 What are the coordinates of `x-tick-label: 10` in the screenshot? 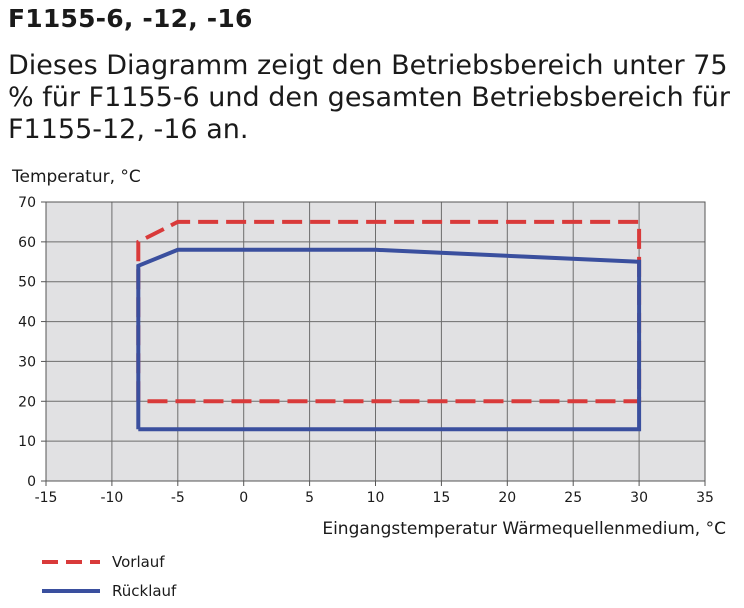 It's located at (376, 498).